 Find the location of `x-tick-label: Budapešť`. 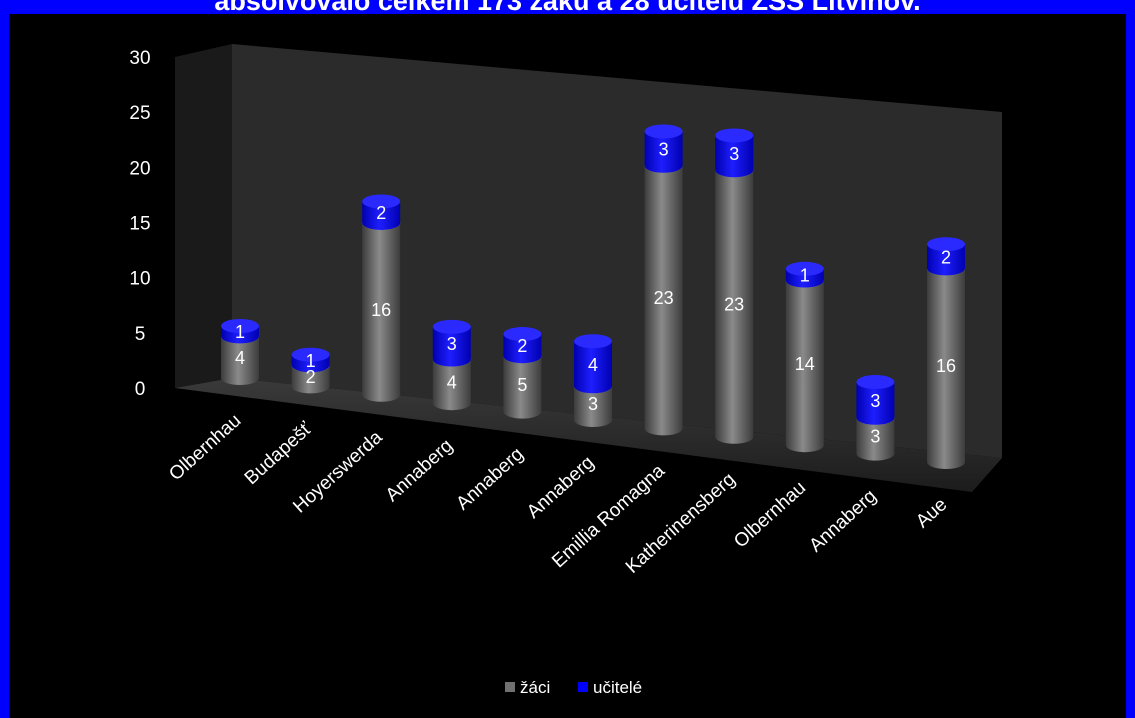

x-tick-label: Budapešť is located at coordinates (279, 453).